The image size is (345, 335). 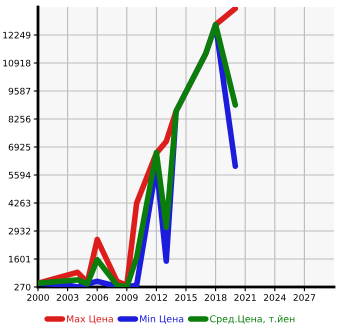 What do you see at coordinates (38, 297) in the screenshot?
I see `x-tick-label: 2000` at bounding box center [38, 297].